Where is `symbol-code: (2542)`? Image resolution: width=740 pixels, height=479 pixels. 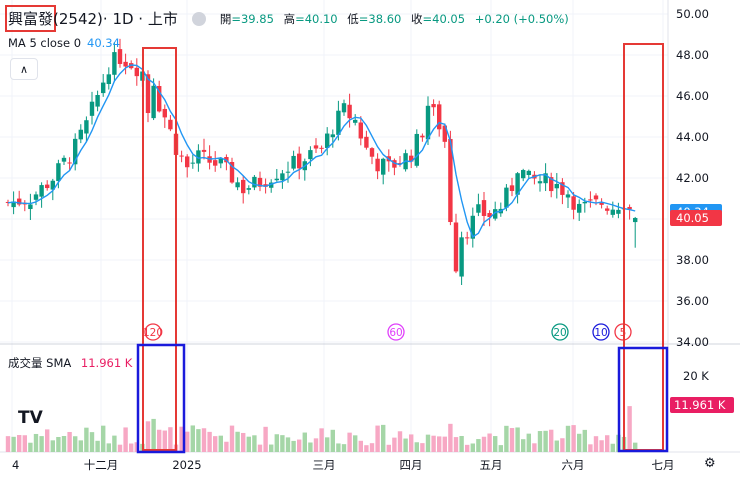 symbol-code: (2542) is located at coordinates (78, 18).